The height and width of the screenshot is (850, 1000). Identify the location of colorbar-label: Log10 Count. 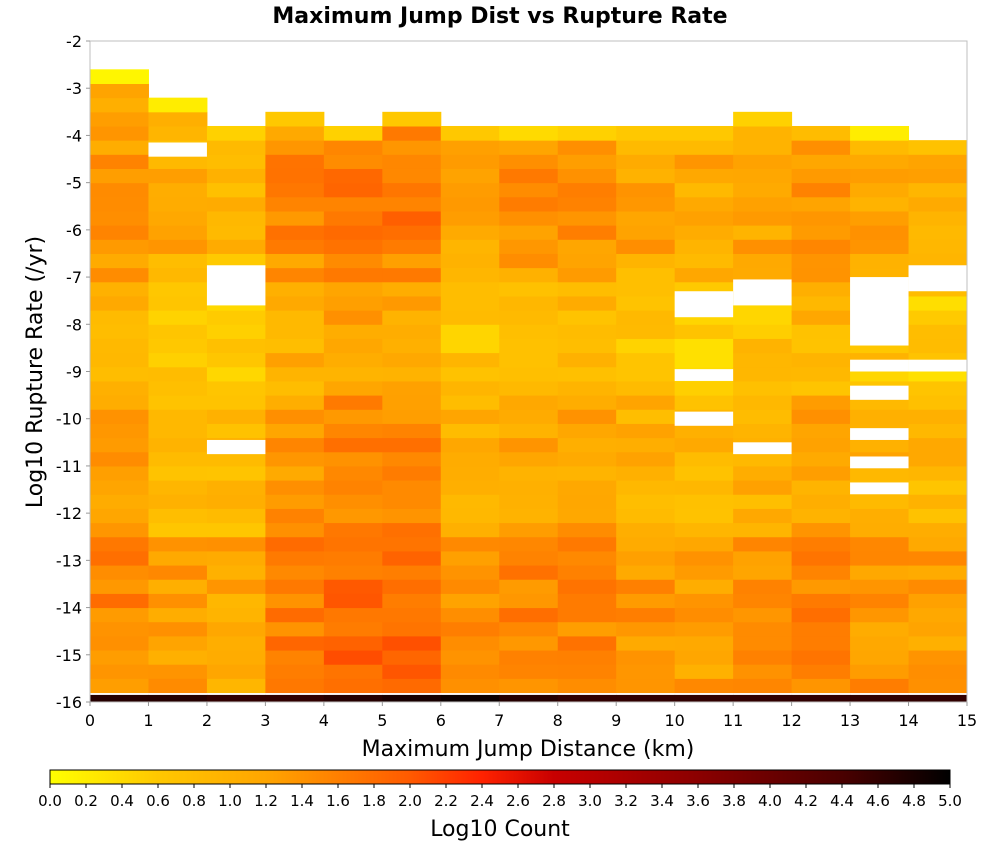
(500, 829).